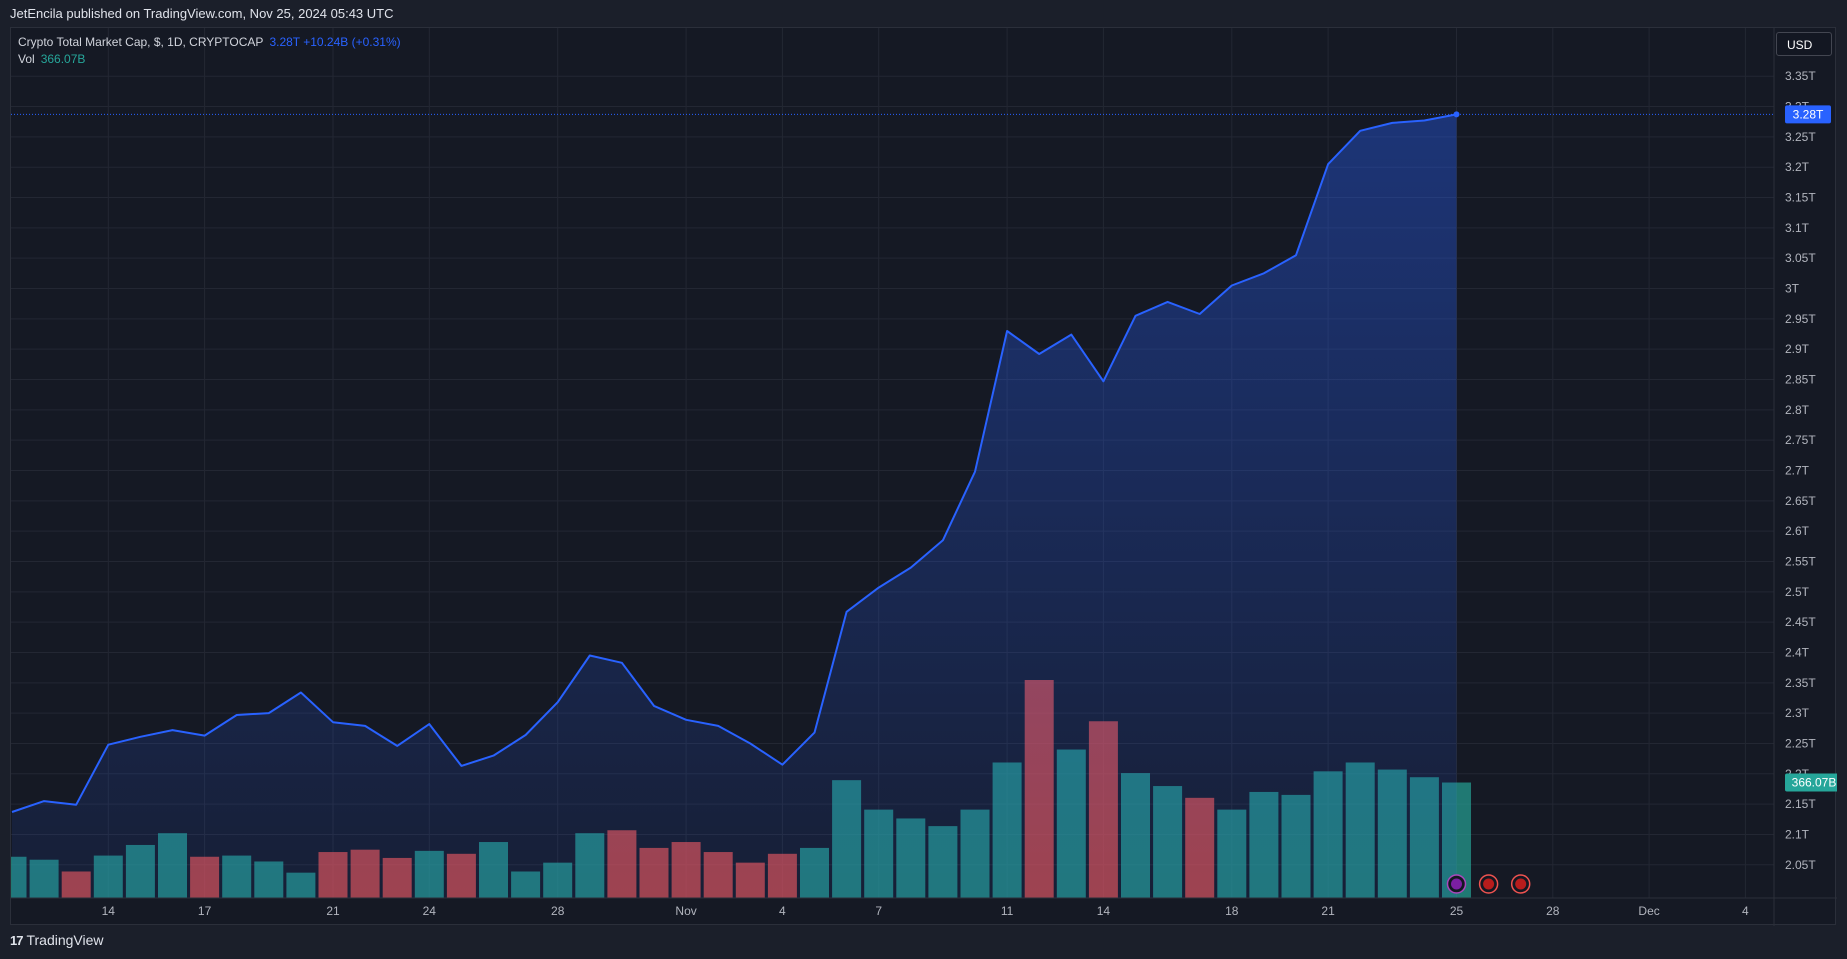 The image size is (1847, 959). Describe the element at coordinates (1800, 561) in the screenshot. I see `y-tick-label: 2.55T` at that location.